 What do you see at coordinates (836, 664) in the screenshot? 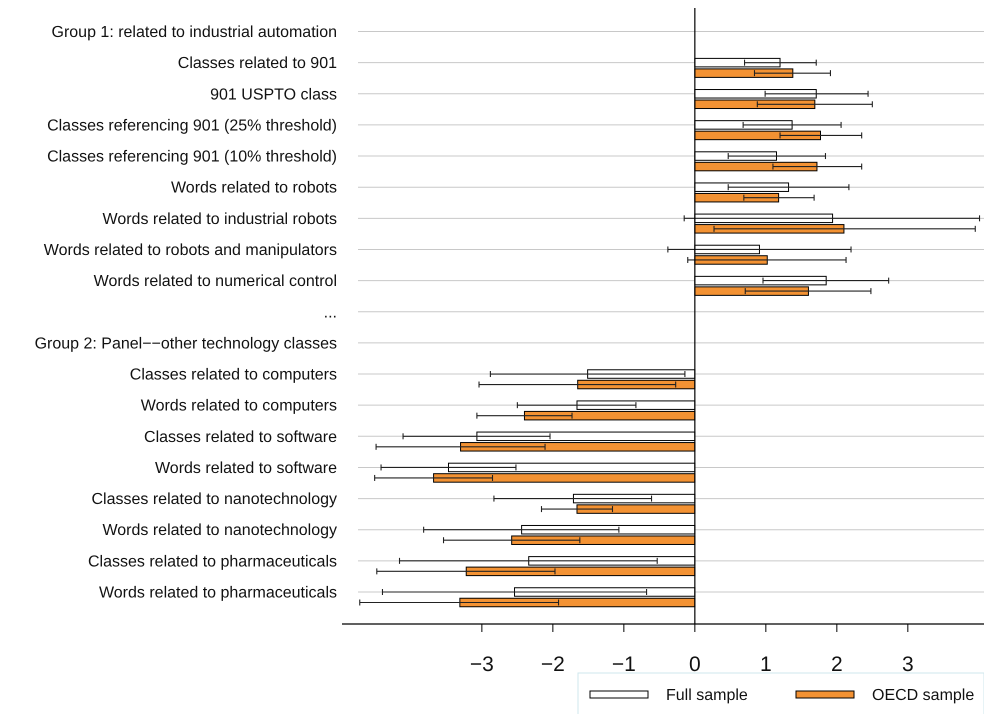
I see `x-tick-label: 2` at bounding box center [836, 664].